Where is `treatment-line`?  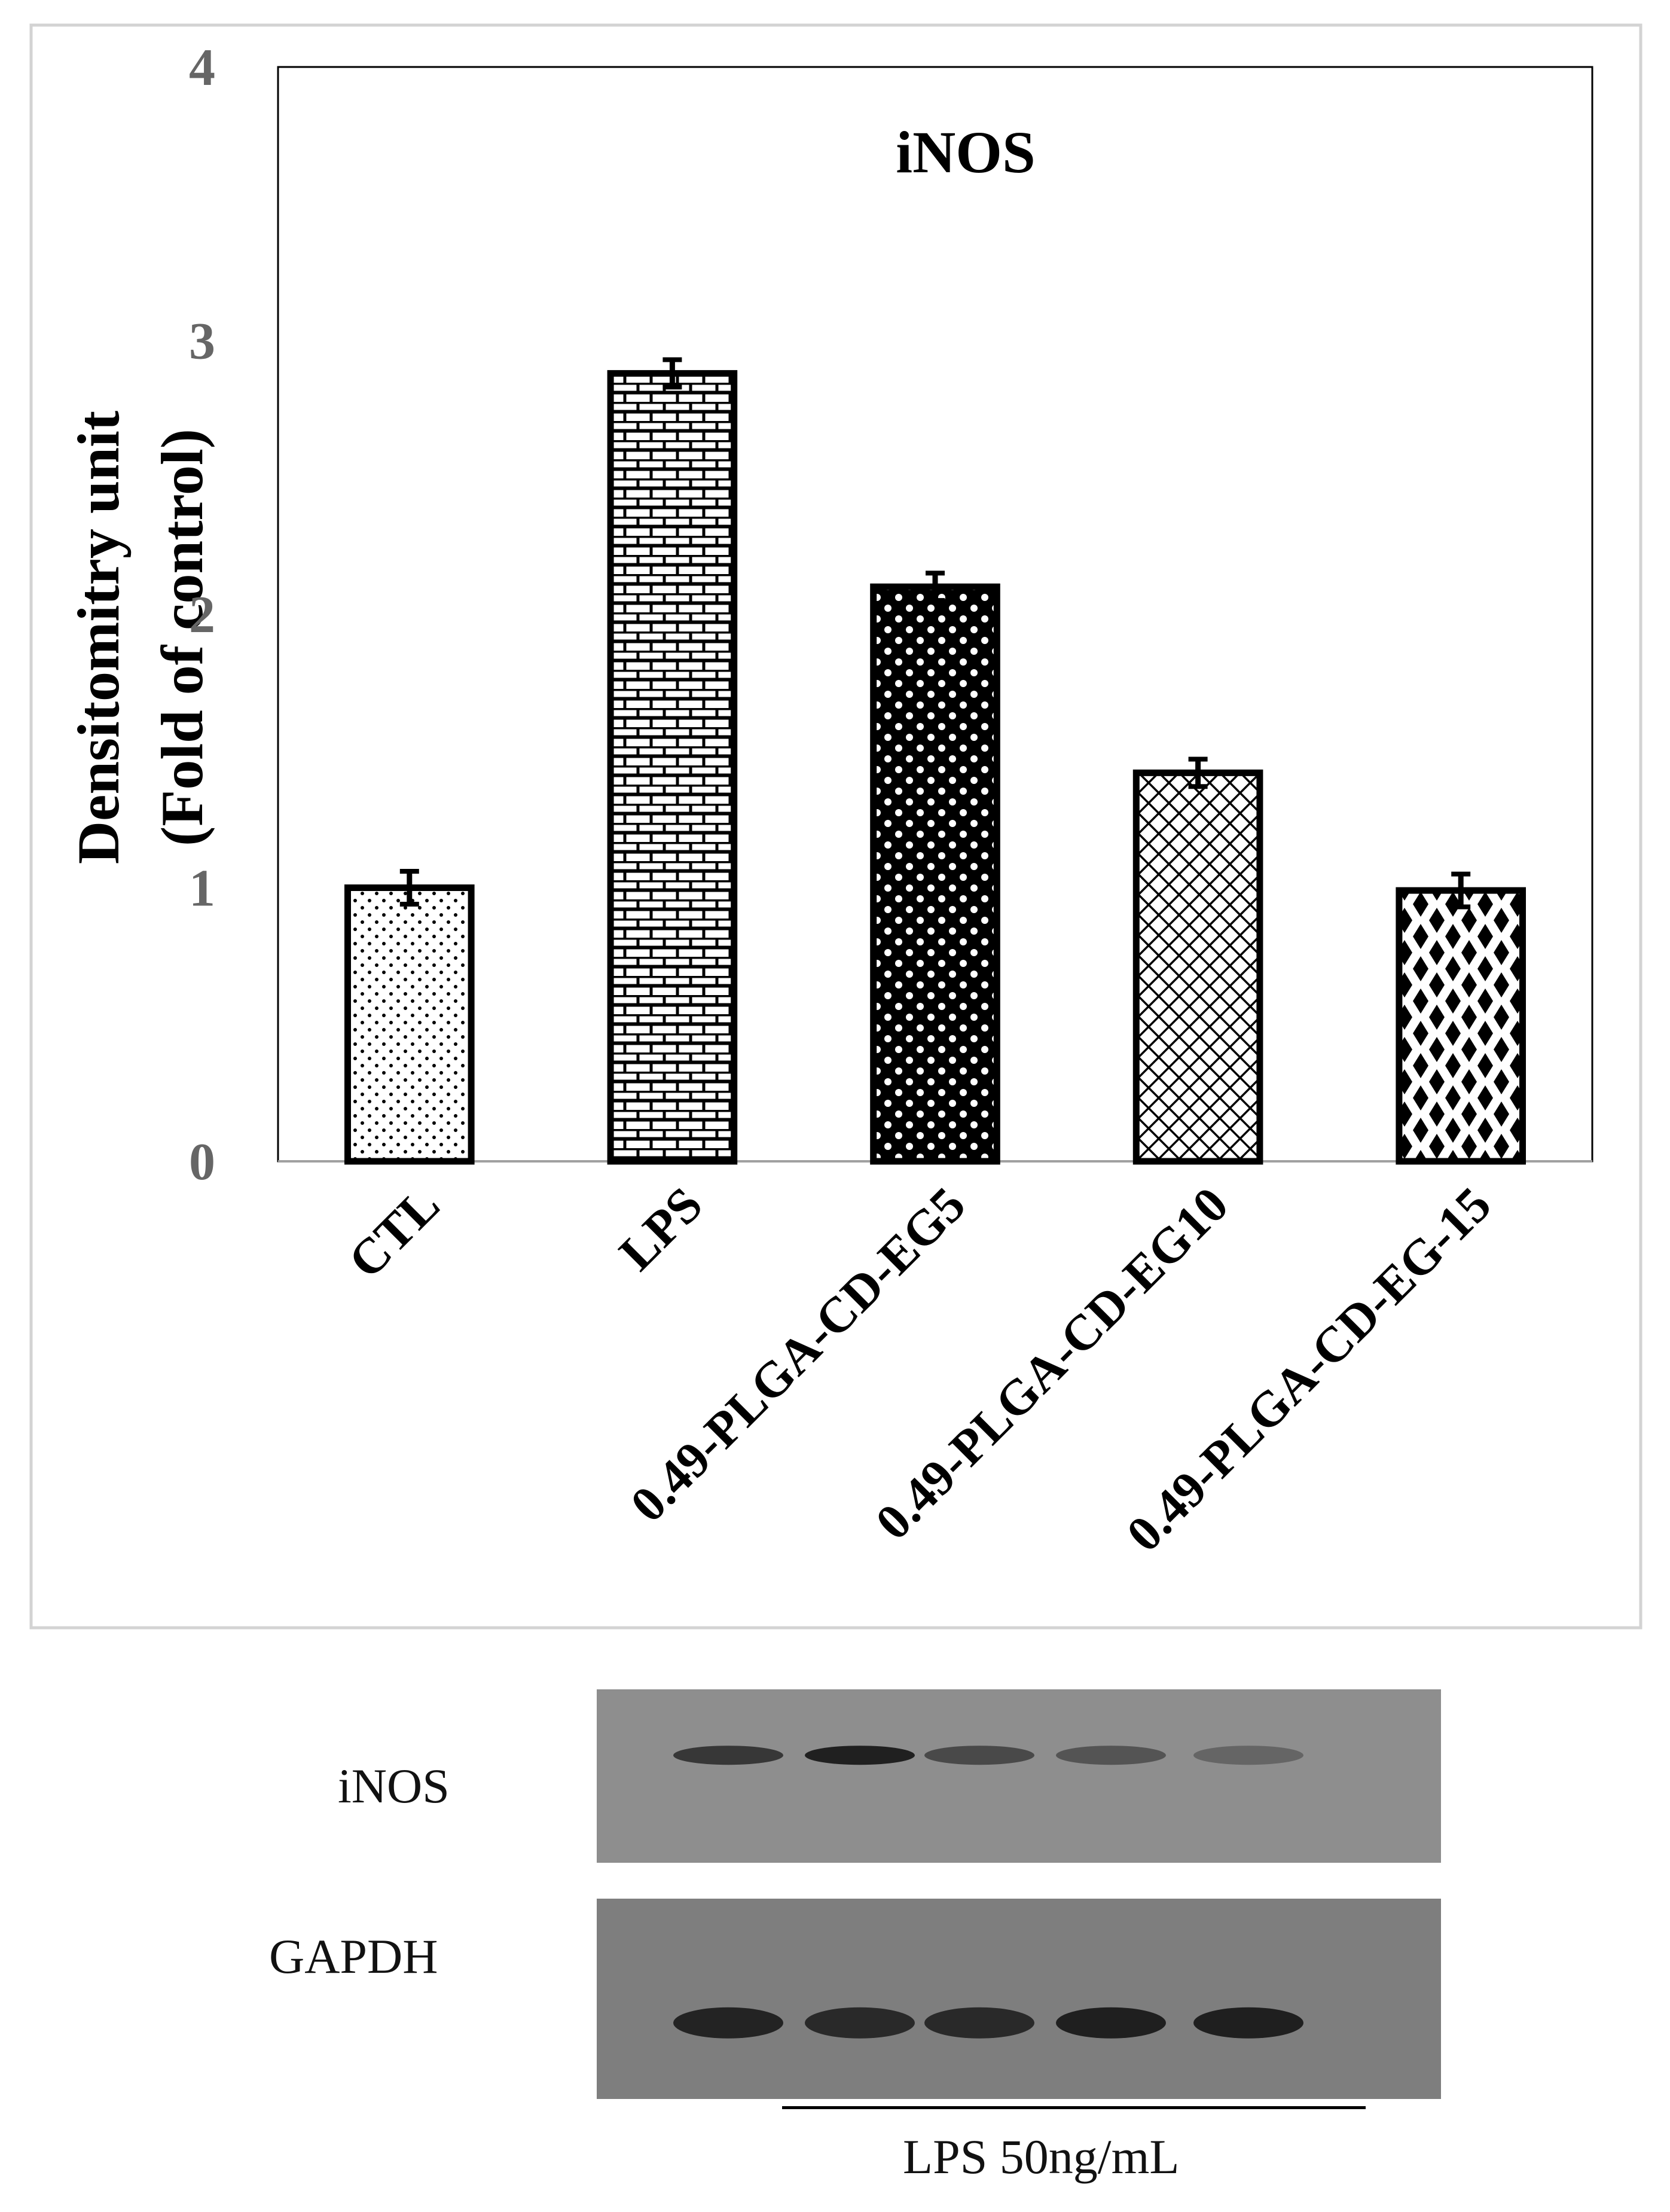
treatment-line is located at coordinates (1074, 2107).